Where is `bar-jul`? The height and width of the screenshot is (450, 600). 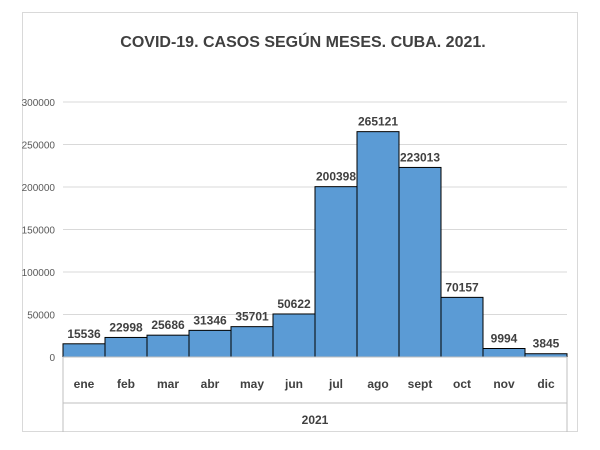
bar-jul is located at coordinates (336, 272).